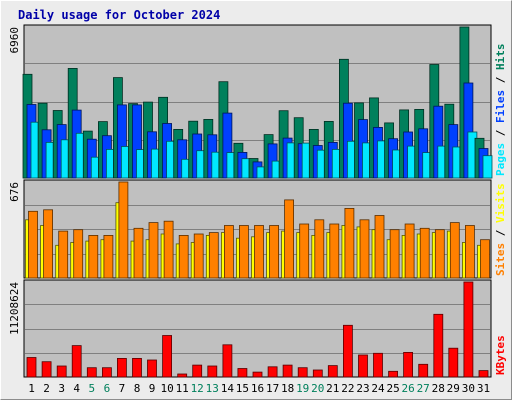 The image size is (512, 400). I want to click on x-tick-label-17: 17, so click(272, 388).